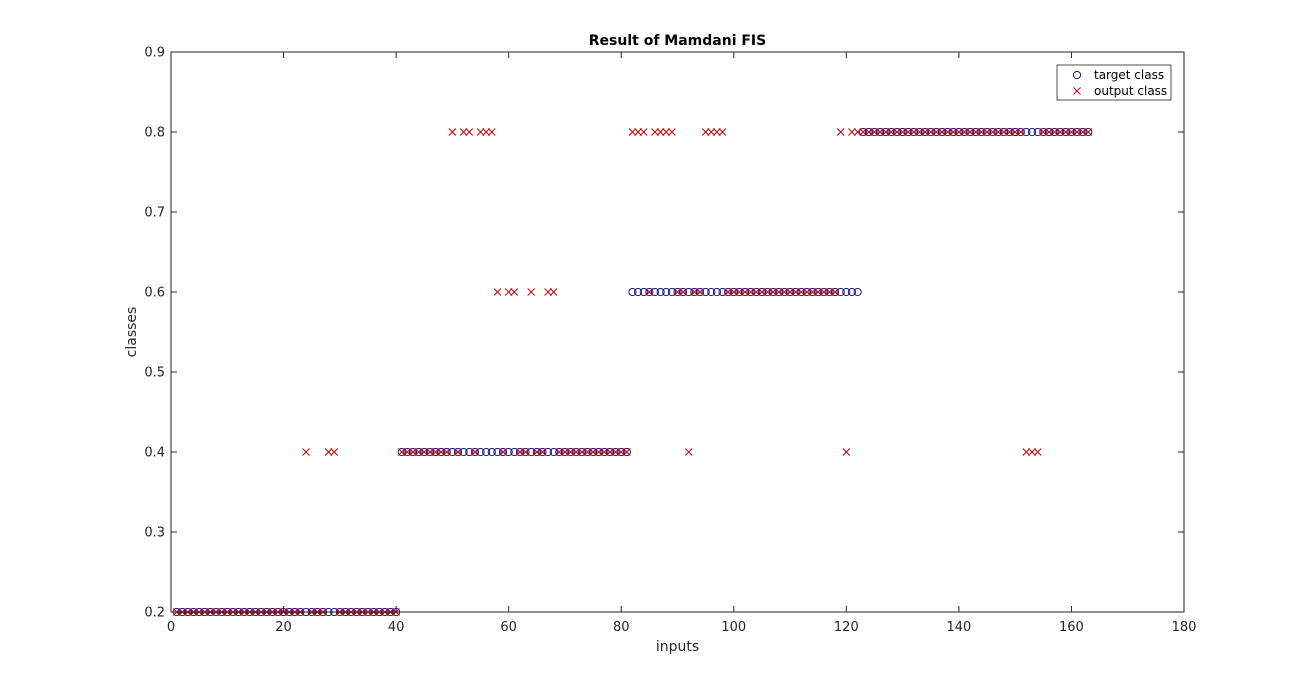 This screenshot has width=1309, height=689. Describe the element at coordinates (154, 133) in the screenshot. I see `y-tick-label: 0.8` at that location.